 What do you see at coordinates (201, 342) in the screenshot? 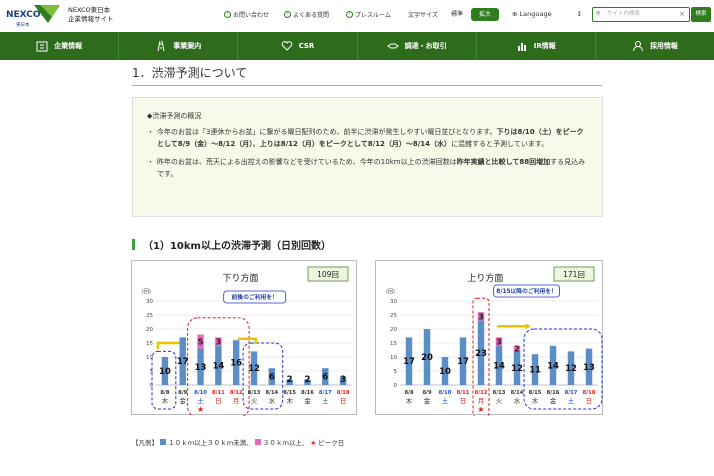
I see `data-label-over30: 5` at bounding box center [201, 342].